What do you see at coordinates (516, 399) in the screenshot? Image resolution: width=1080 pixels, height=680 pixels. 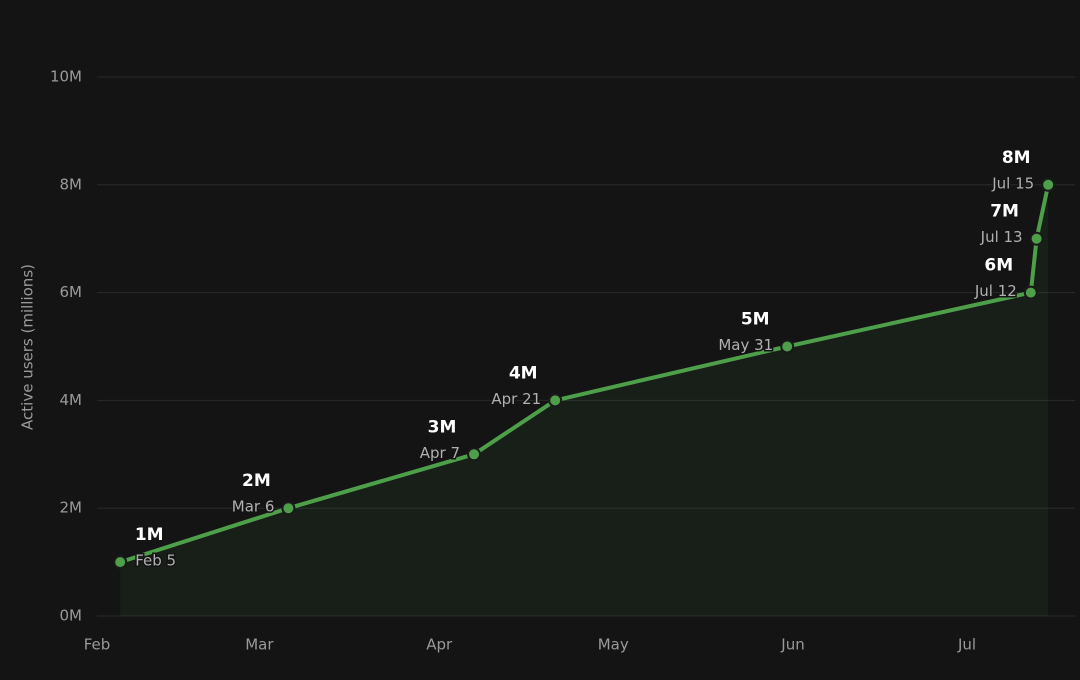 I see `date-label: Apr 21` at bounding box center [516, 399].